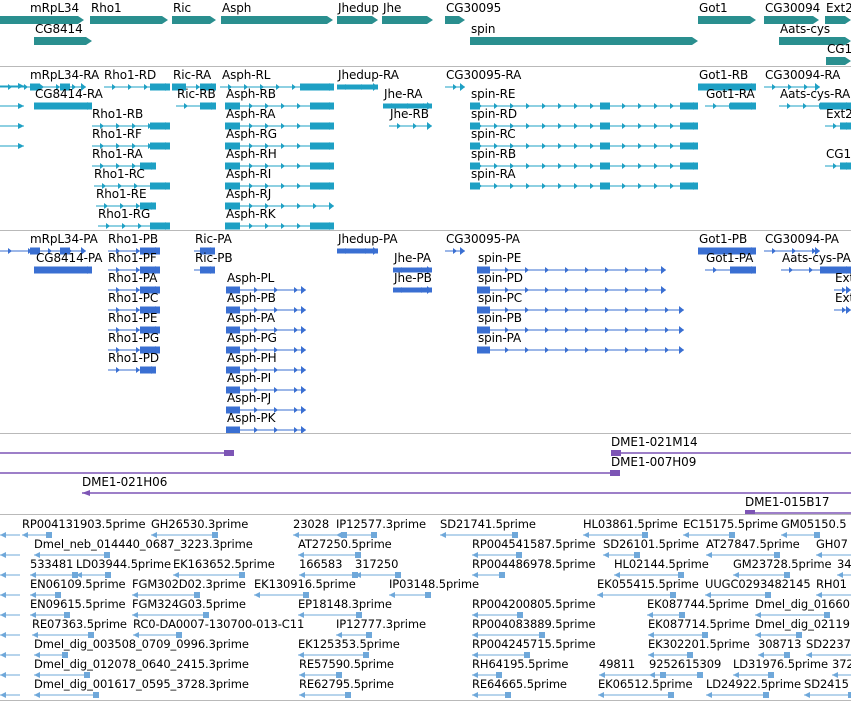  What do you see at coordinates (410, 595) in the screenshot?
I see `est-ip03148-5prime` at bounding box center [410, 595].